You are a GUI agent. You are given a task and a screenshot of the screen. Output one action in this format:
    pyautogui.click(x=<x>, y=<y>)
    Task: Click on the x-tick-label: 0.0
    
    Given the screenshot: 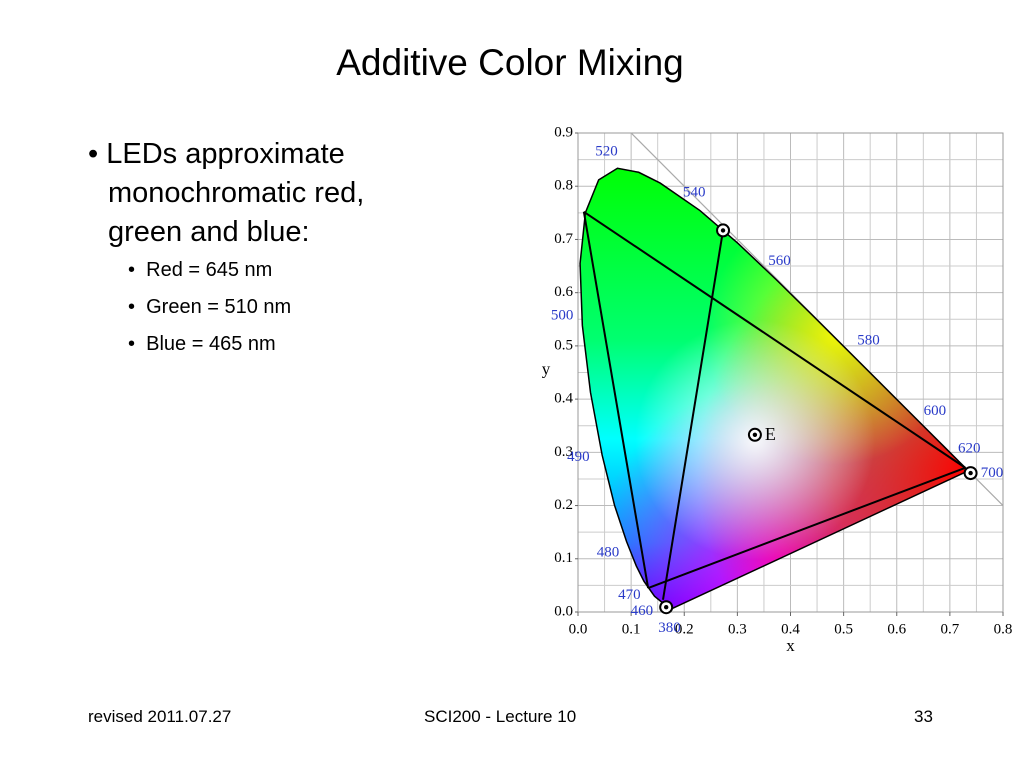 What is the action you would take?
    pyautogui.click(x=578, y=629)
    